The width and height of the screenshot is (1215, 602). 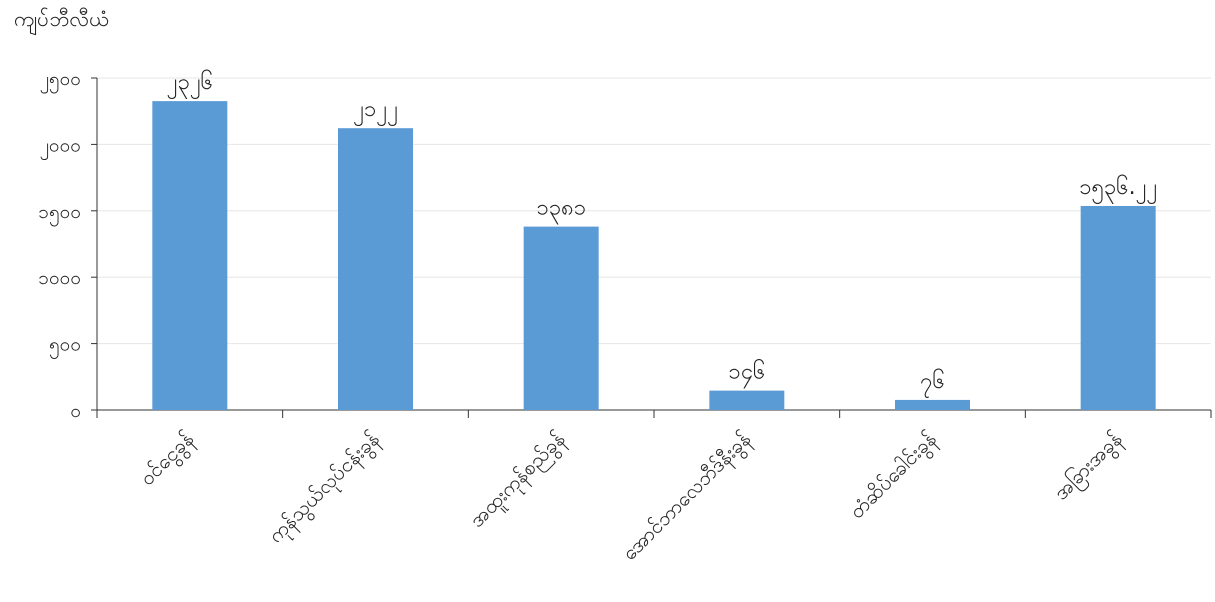 What do you see at coordinates (1089, 467) in the screenshot?
I see `x-category-label: အခြားအခွန်` at bounding box center [1089, 467].